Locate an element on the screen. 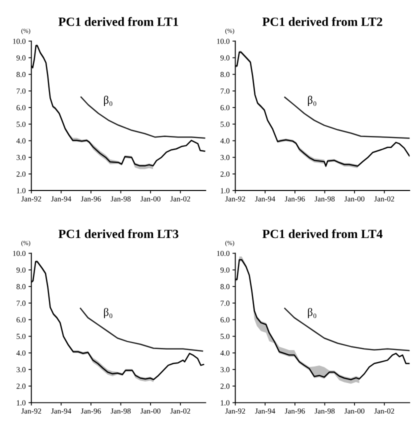 Image resolution: width=418 pixels, height=433 pixels. chart-title: PC1 derived from LT4 is located at coordinates (322, 233).